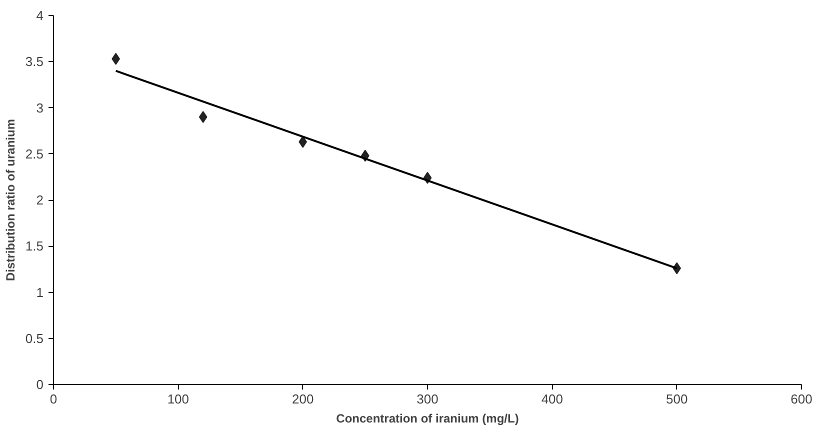  Describe the element at coordinates (34, 338) in the screenshot. I see `y-tick-label: 0.5` at that location.